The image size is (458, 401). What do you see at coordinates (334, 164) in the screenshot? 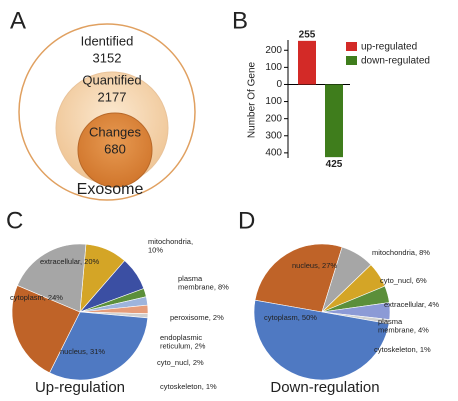
I see `value-label: 425` at bounding box center [334, 164].